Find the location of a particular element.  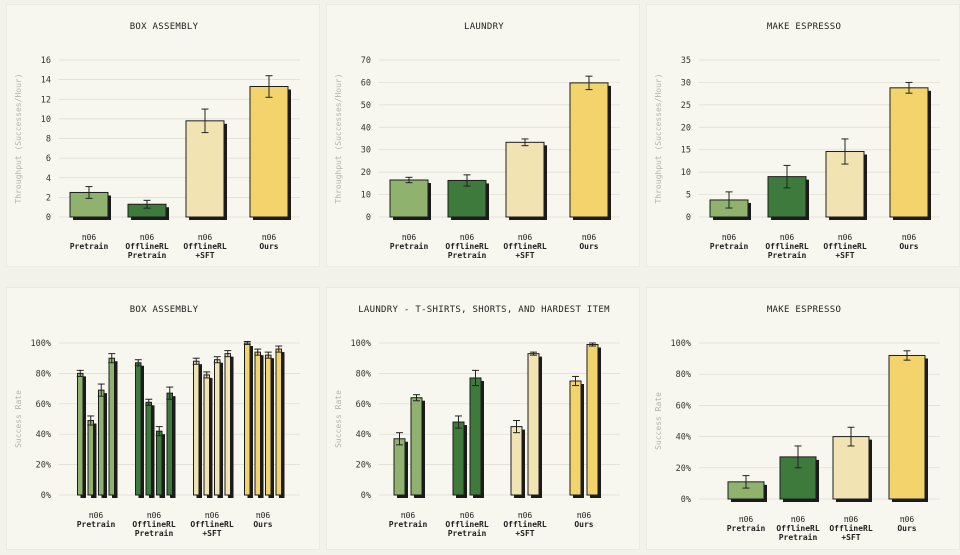

y-tick-label: 60 is located at coordinates (366, 83).